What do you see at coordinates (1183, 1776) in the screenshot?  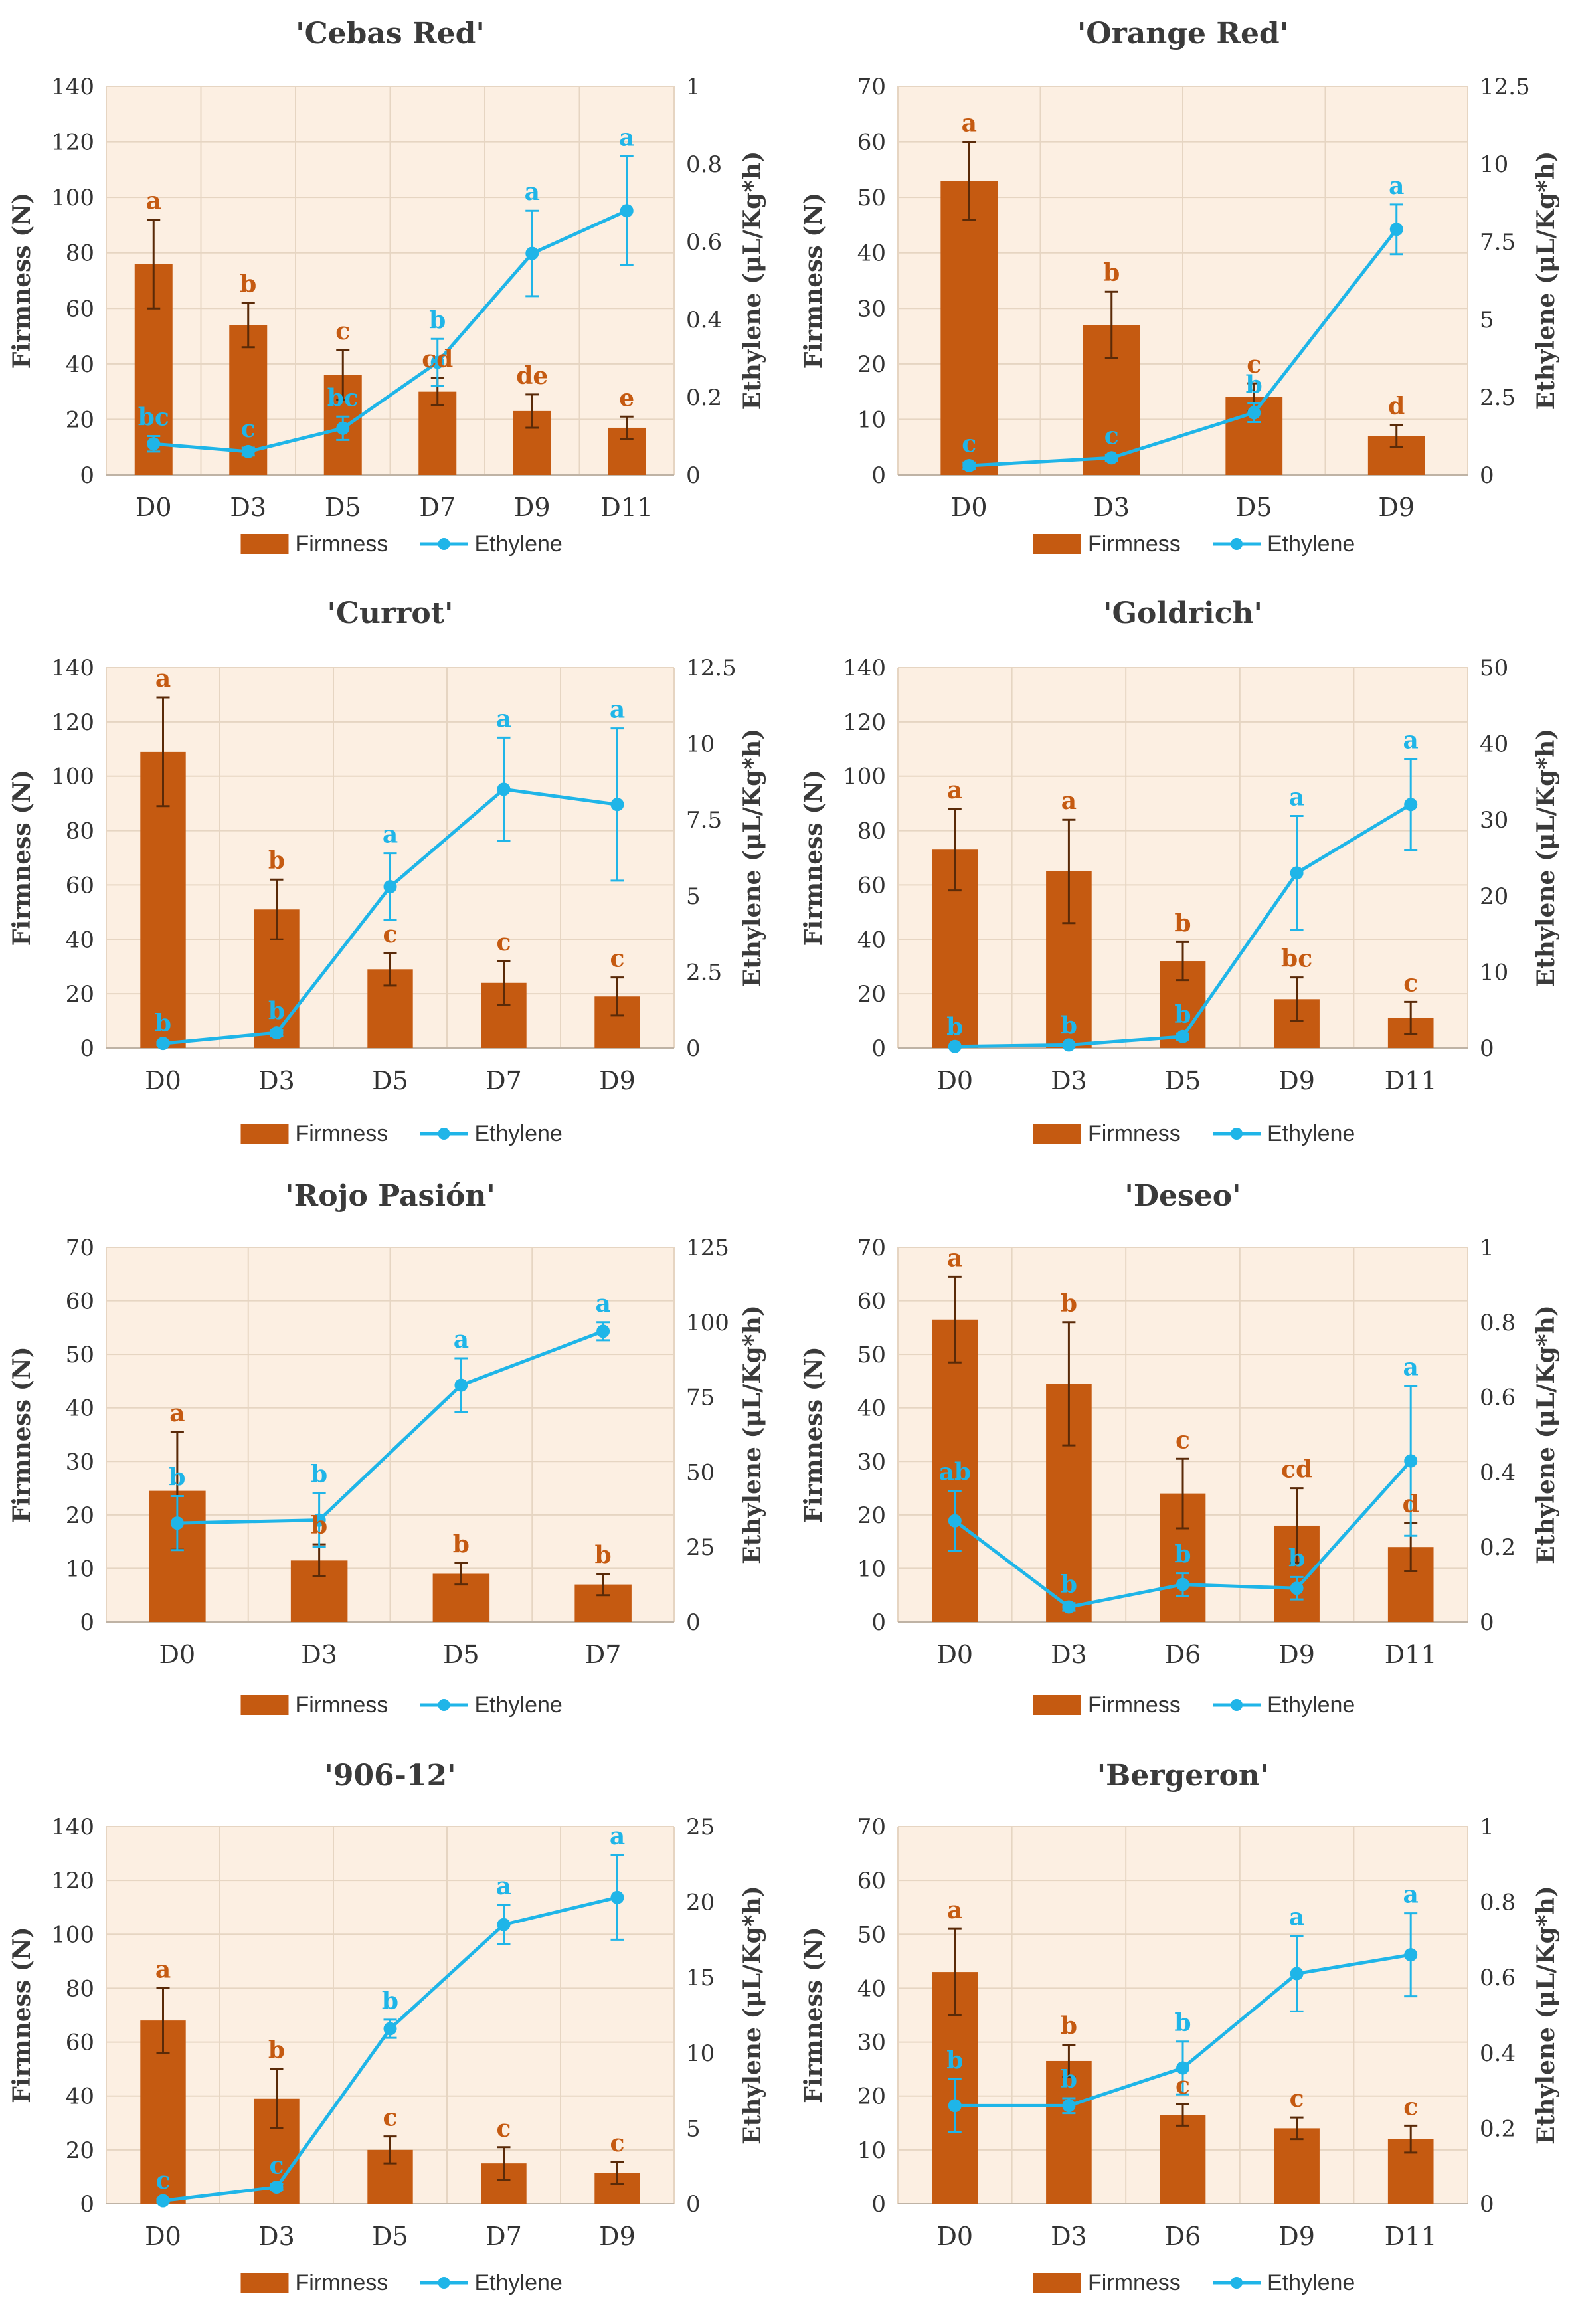 I see `chart-title: 'Bergeron'` at bounding box center [1183, 1776].